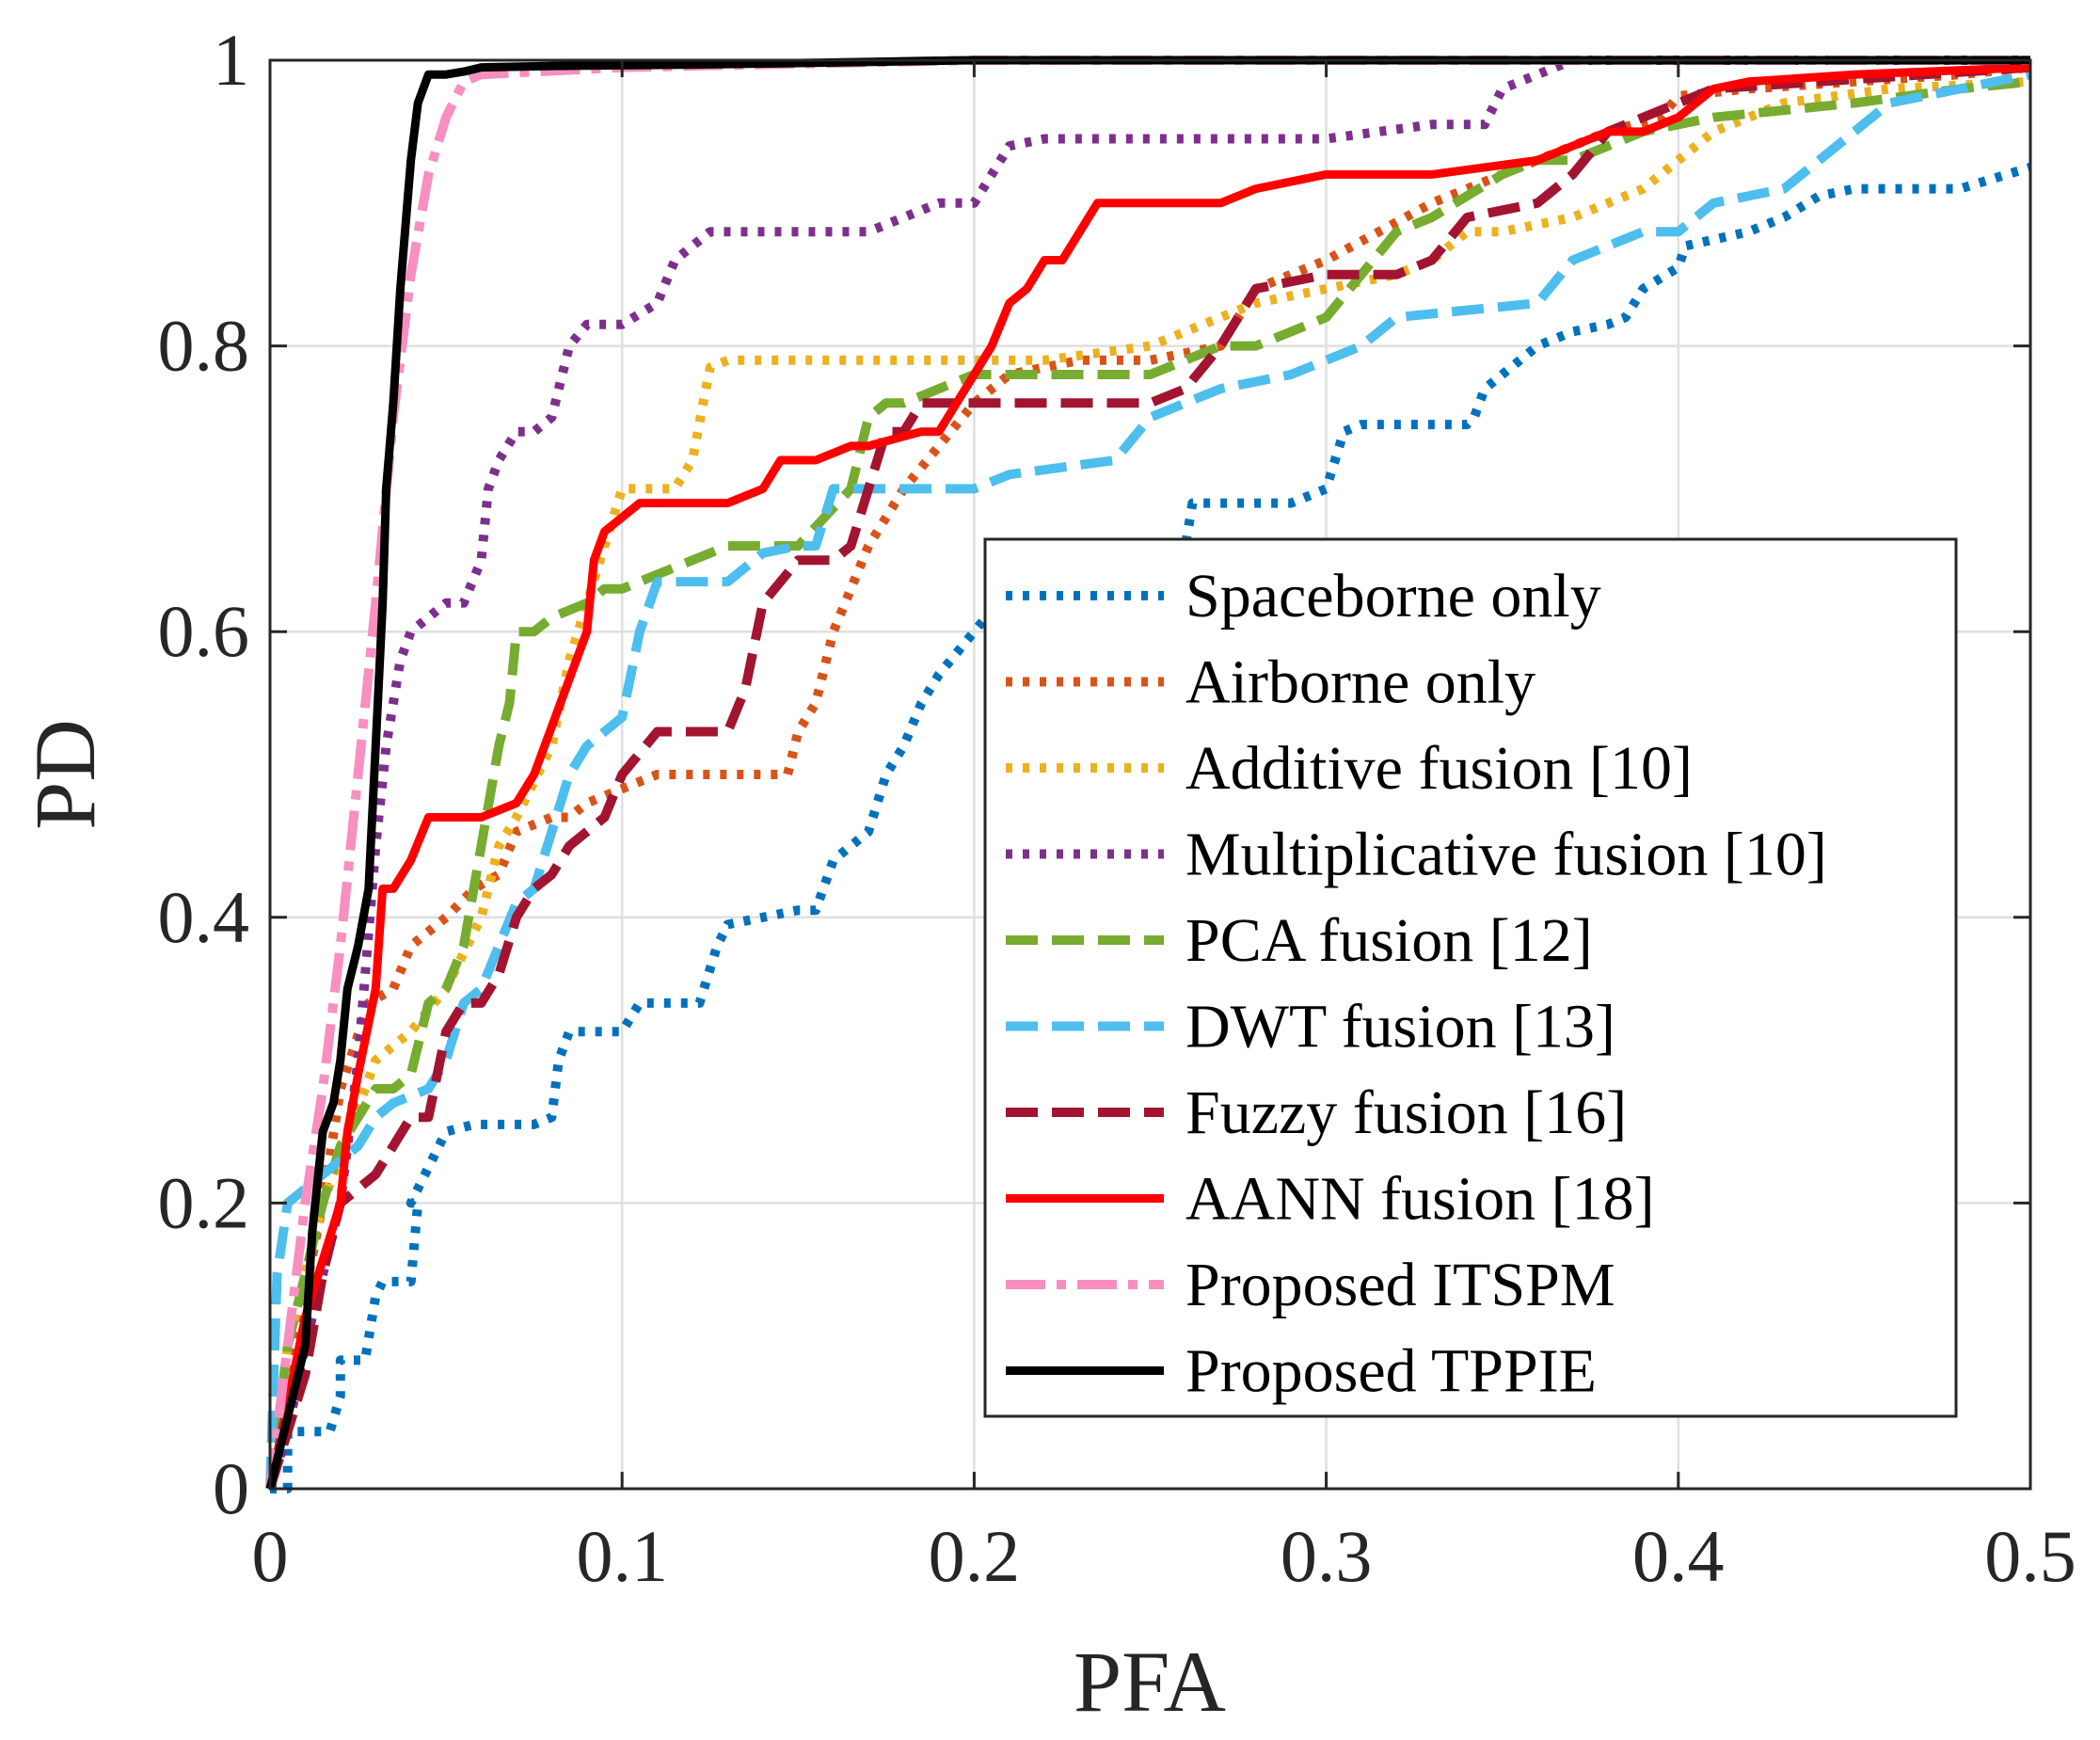 Image resolution: width=2100 pixels, height=1740 pixels. I want to click on y-tick-label: 0.8, so click(204, 346).